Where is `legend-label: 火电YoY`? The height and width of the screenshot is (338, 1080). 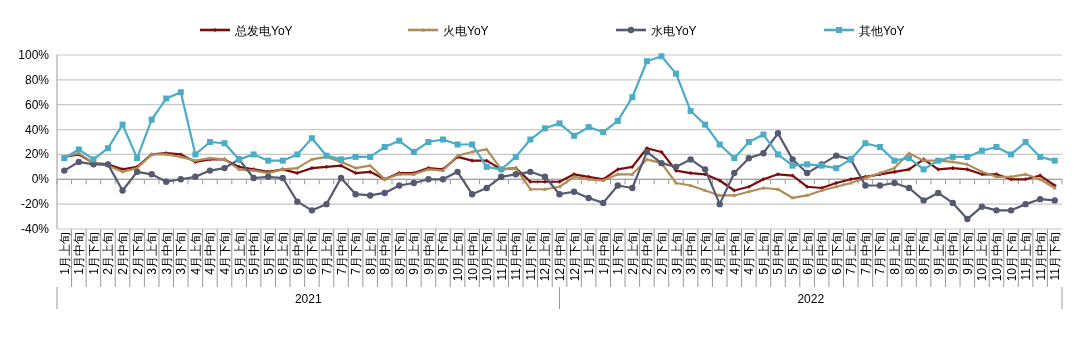 legend-label: 火电YoY is located at coordinates (466, 30).